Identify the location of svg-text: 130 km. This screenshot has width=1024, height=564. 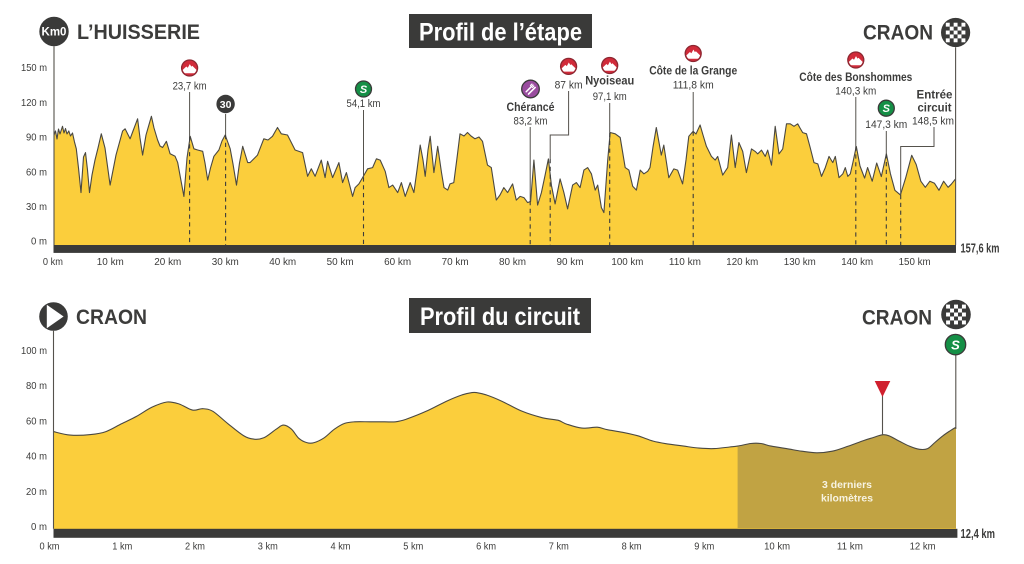
(800, 262).